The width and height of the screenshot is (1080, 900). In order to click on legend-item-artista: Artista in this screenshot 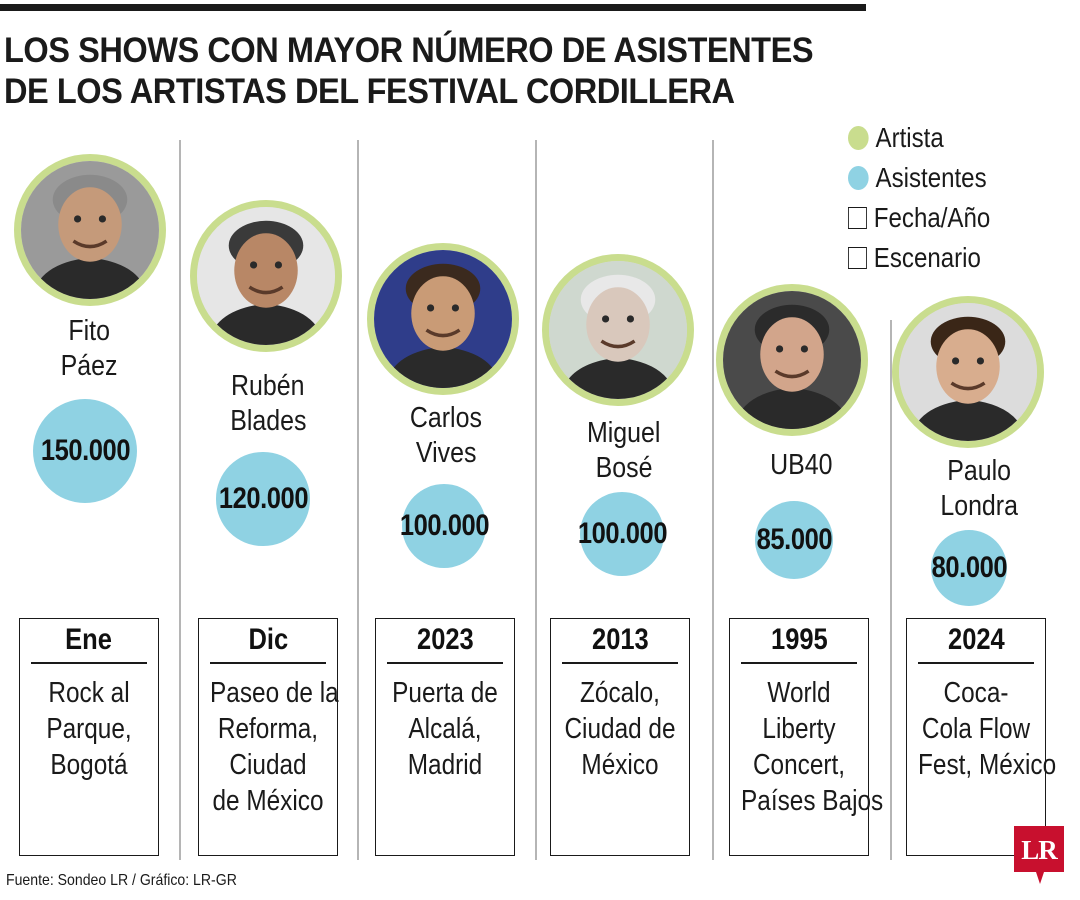, I will do `click(942, 138)`.